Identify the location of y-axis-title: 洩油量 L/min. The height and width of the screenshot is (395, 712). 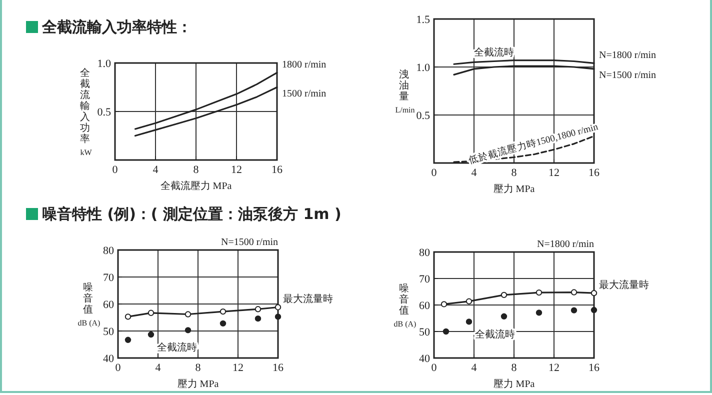
(404, 91).